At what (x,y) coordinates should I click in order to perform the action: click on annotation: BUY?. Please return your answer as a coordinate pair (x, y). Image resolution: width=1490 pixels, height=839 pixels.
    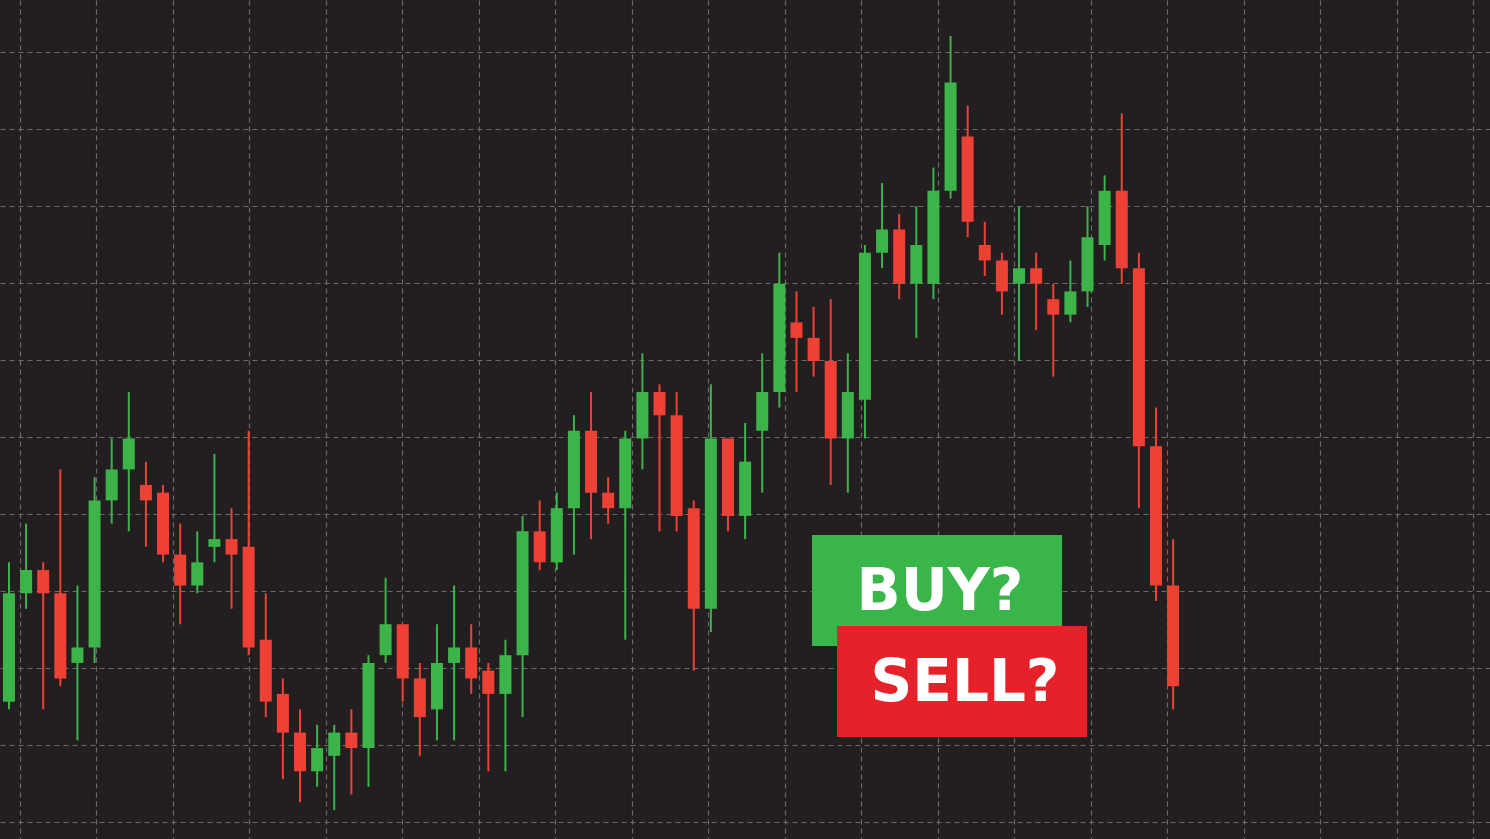
    Looking at the image, I should click on (940, 589).